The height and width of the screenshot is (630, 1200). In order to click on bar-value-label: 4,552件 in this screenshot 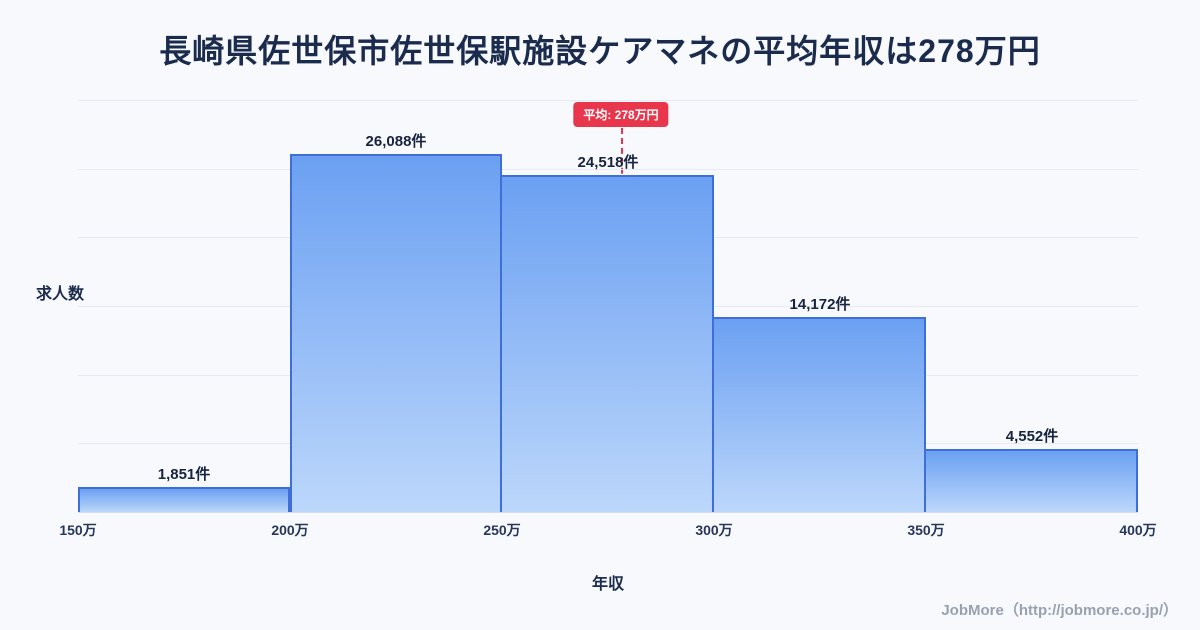, I will do `click(1032, 436)`.